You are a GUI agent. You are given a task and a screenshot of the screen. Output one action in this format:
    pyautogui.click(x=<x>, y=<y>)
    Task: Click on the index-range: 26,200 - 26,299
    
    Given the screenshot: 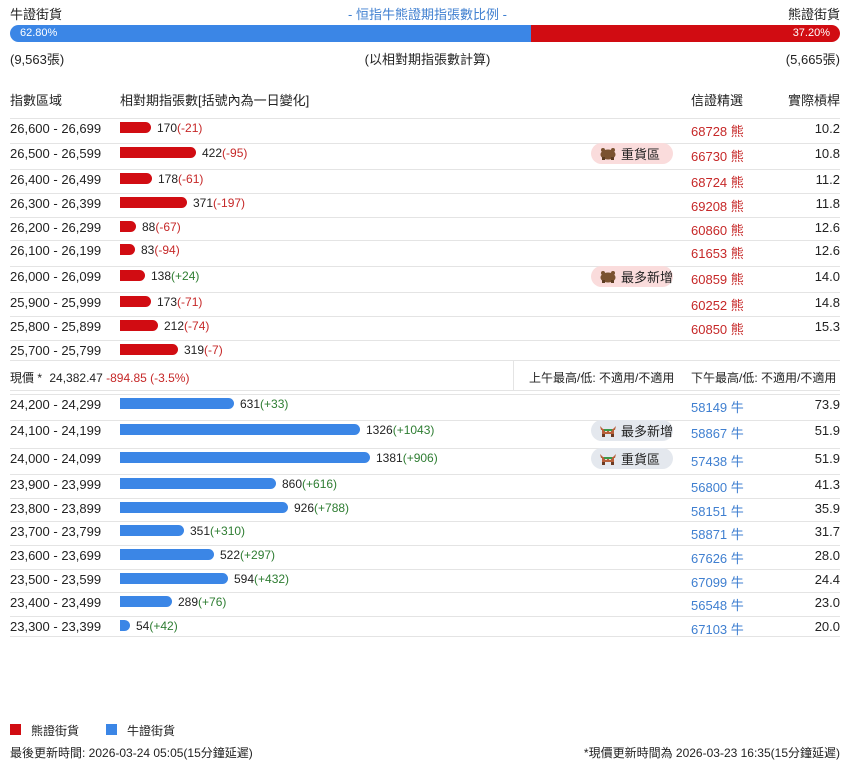 What is the action you would take?
    pyautogui.click(x=56, y=227)
    